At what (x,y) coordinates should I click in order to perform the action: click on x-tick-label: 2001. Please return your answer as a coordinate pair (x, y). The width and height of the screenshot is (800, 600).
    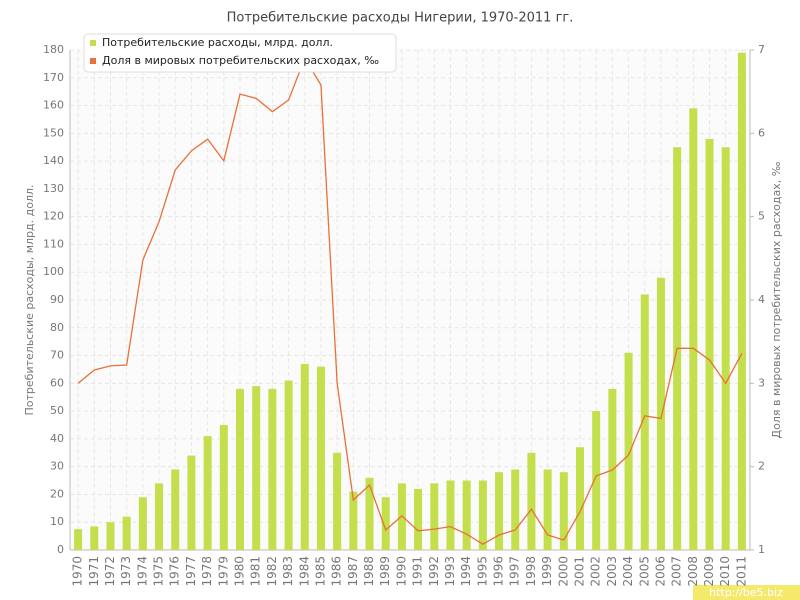
    Looking at the image, I should click on (580, 571).